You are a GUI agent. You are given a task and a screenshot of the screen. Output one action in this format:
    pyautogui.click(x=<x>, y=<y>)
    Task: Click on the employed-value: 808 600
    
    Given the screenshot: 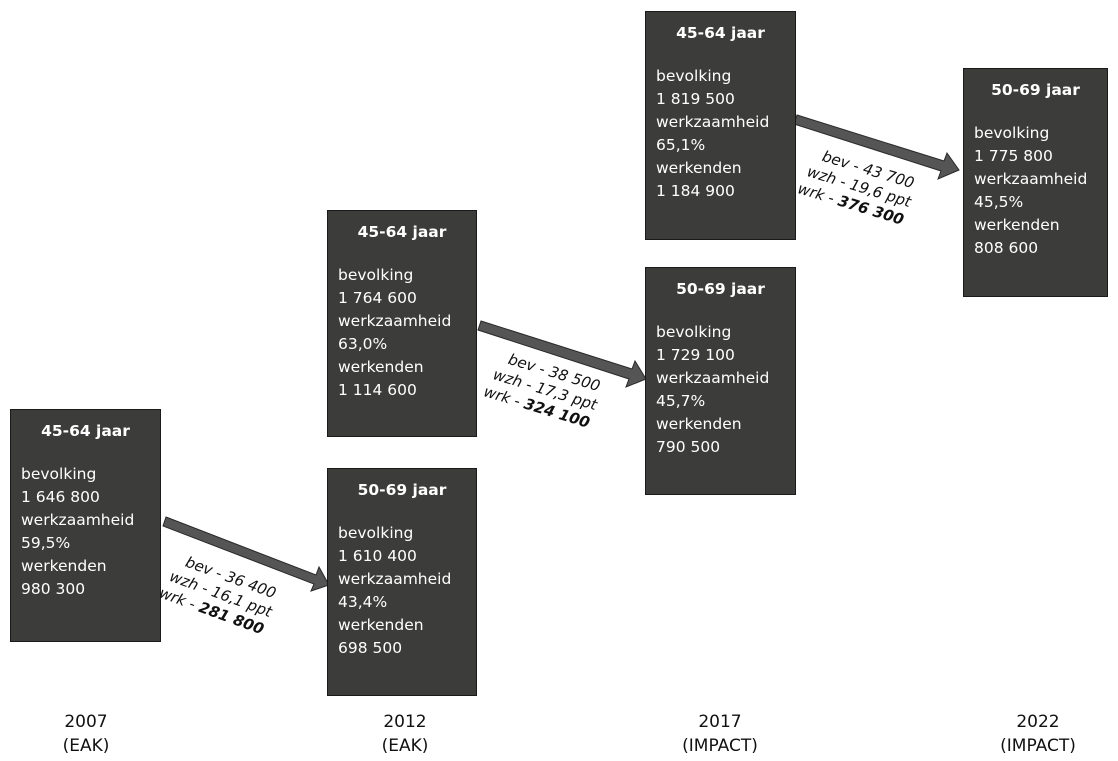 What is the action you would take?
    pyautogui.click(x=1006, y=248)
    